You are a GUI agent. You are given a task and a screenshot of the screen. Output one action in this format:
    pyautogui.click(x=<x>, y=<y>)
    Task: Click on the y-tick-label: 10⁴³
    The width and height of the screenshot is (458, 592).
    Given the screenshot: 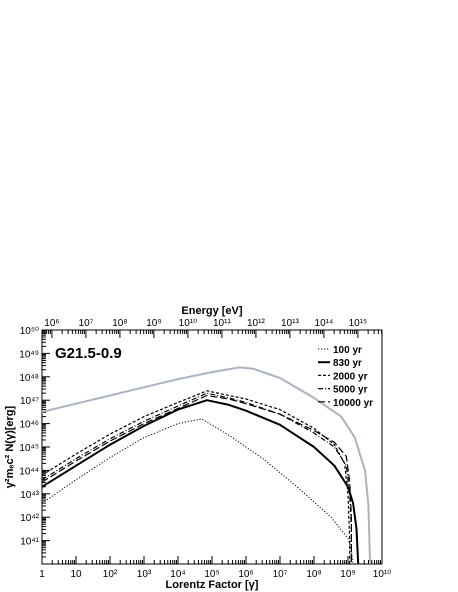 What is the action you would take?
    pyautogui.click(x=29, y=495)
    